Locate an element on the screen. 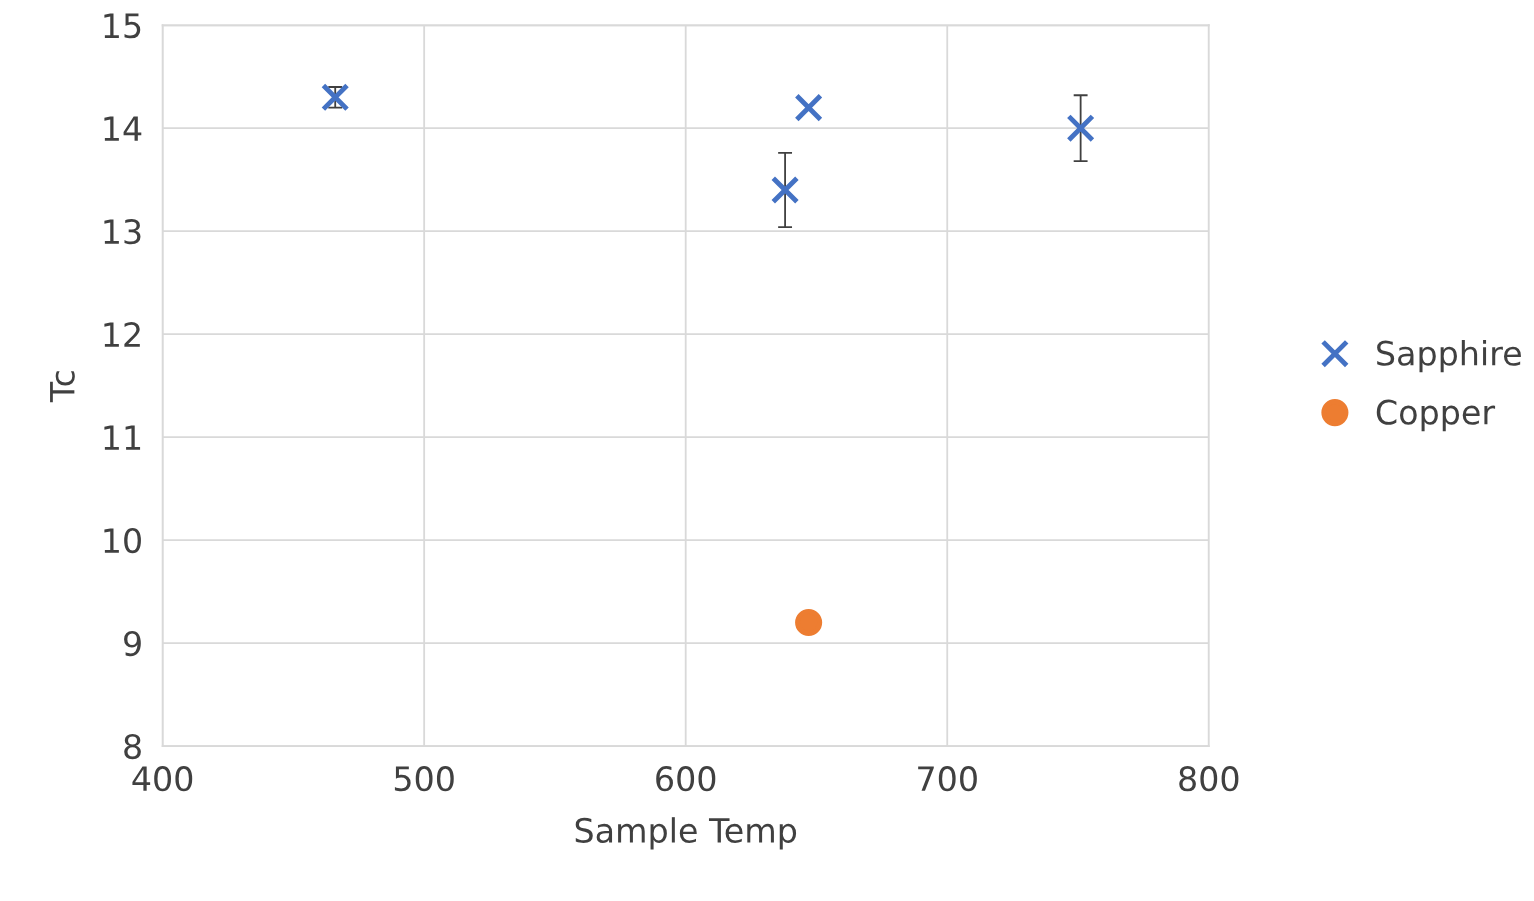 The width and height of the screenshot is (1534, 901). x-axis-title: Sample Temp is located at coordinates (686, 833).